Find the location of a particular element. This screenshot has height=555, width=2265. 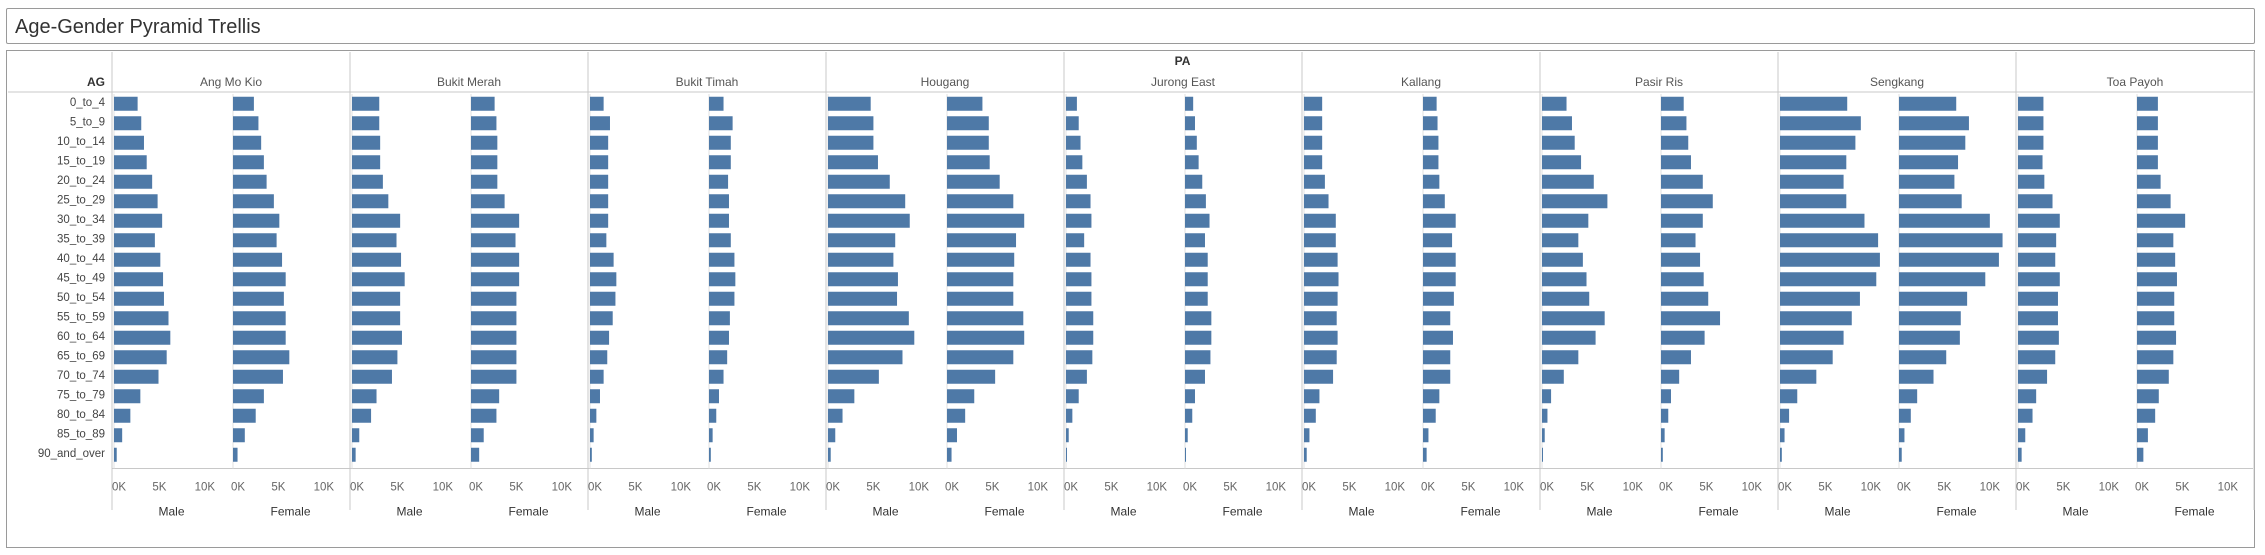

age-group-label: 5_to_9 is located at coordinates (87, 123).